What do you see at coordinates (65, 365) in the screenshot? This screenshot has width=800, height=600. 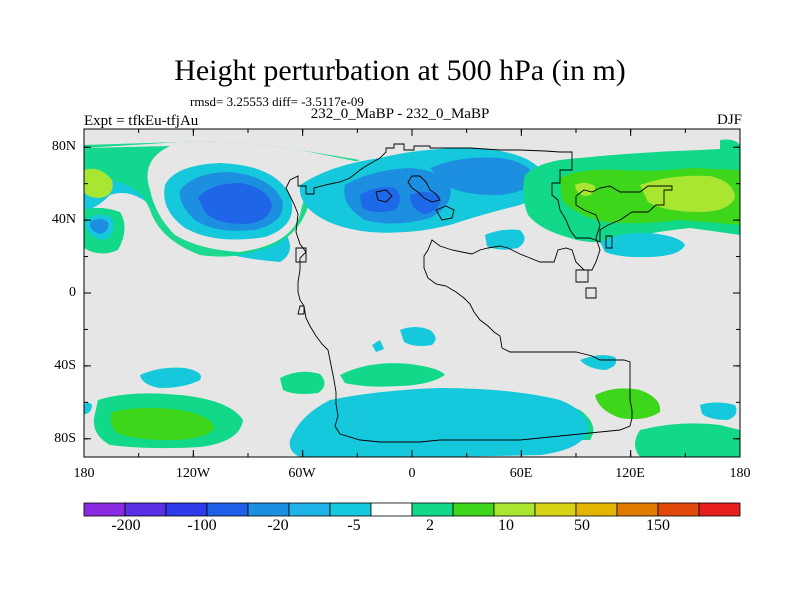 I see `y-tick-label: 40S` at bounding box center [65, 365].